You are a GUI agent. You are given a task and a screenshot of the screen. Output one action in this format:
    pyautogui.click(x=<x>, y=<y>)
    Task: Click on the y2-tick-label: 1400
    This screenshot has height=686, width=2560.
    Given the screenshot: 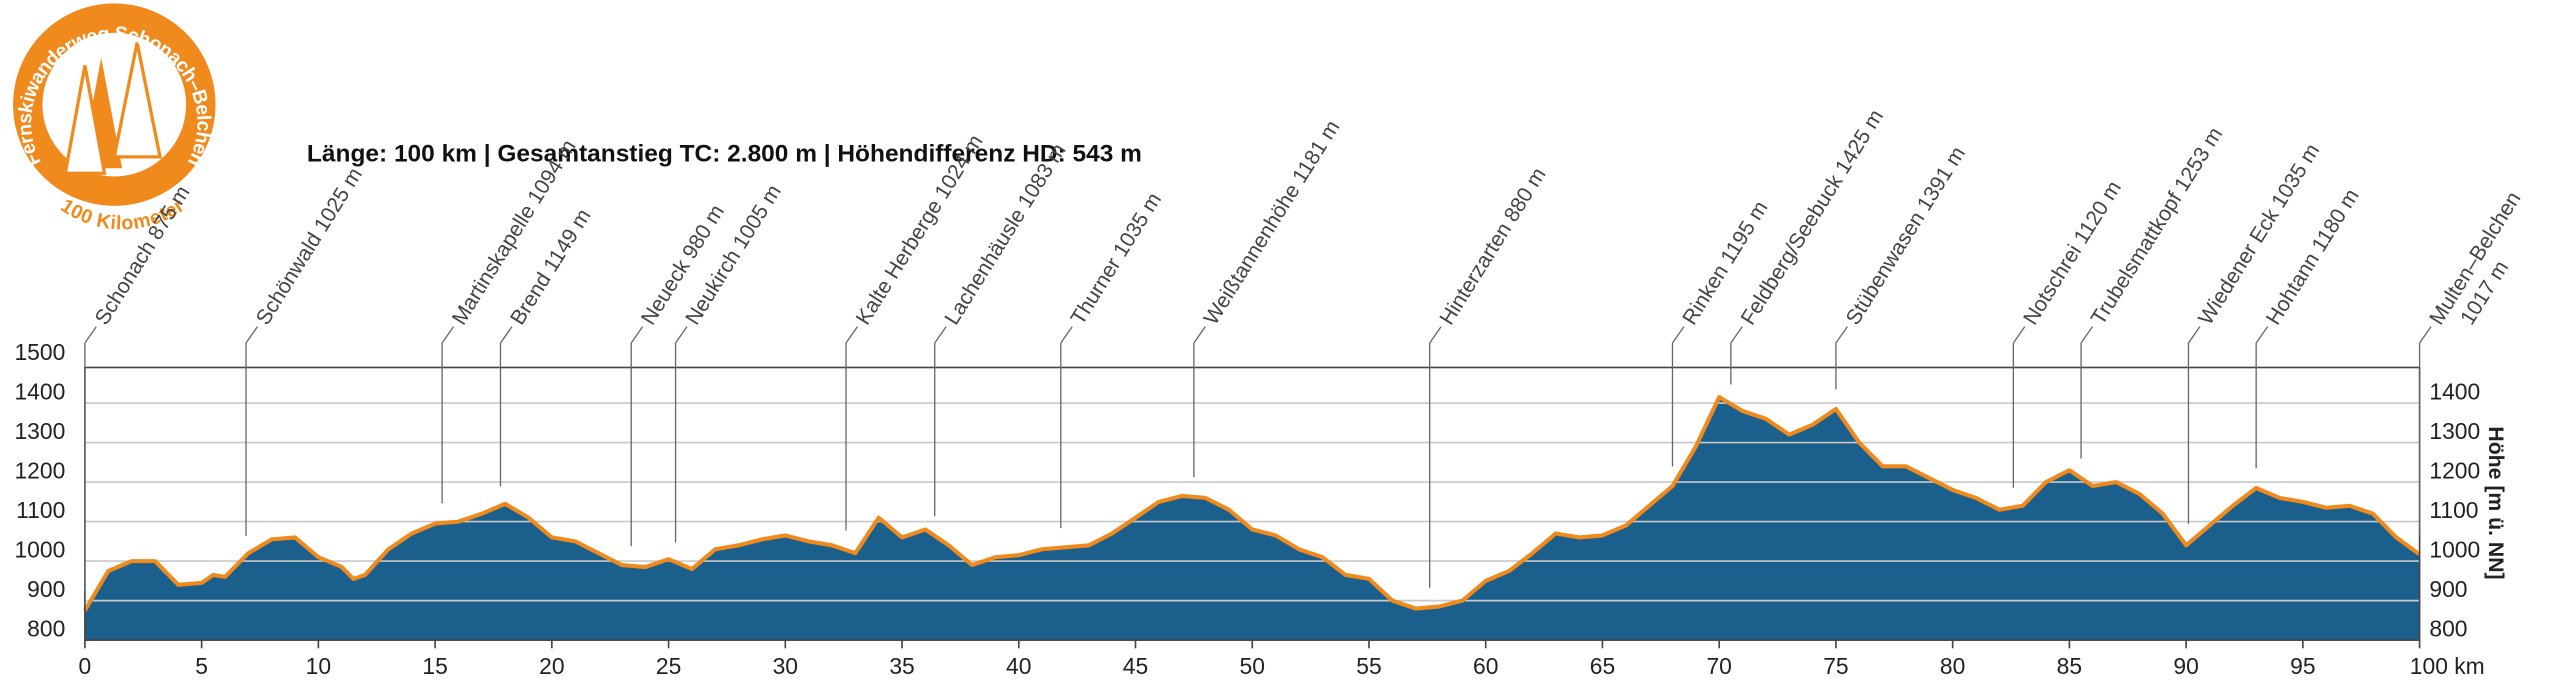 What is the action you would take?
    pyautogui.click(x=2454, y=391)
    